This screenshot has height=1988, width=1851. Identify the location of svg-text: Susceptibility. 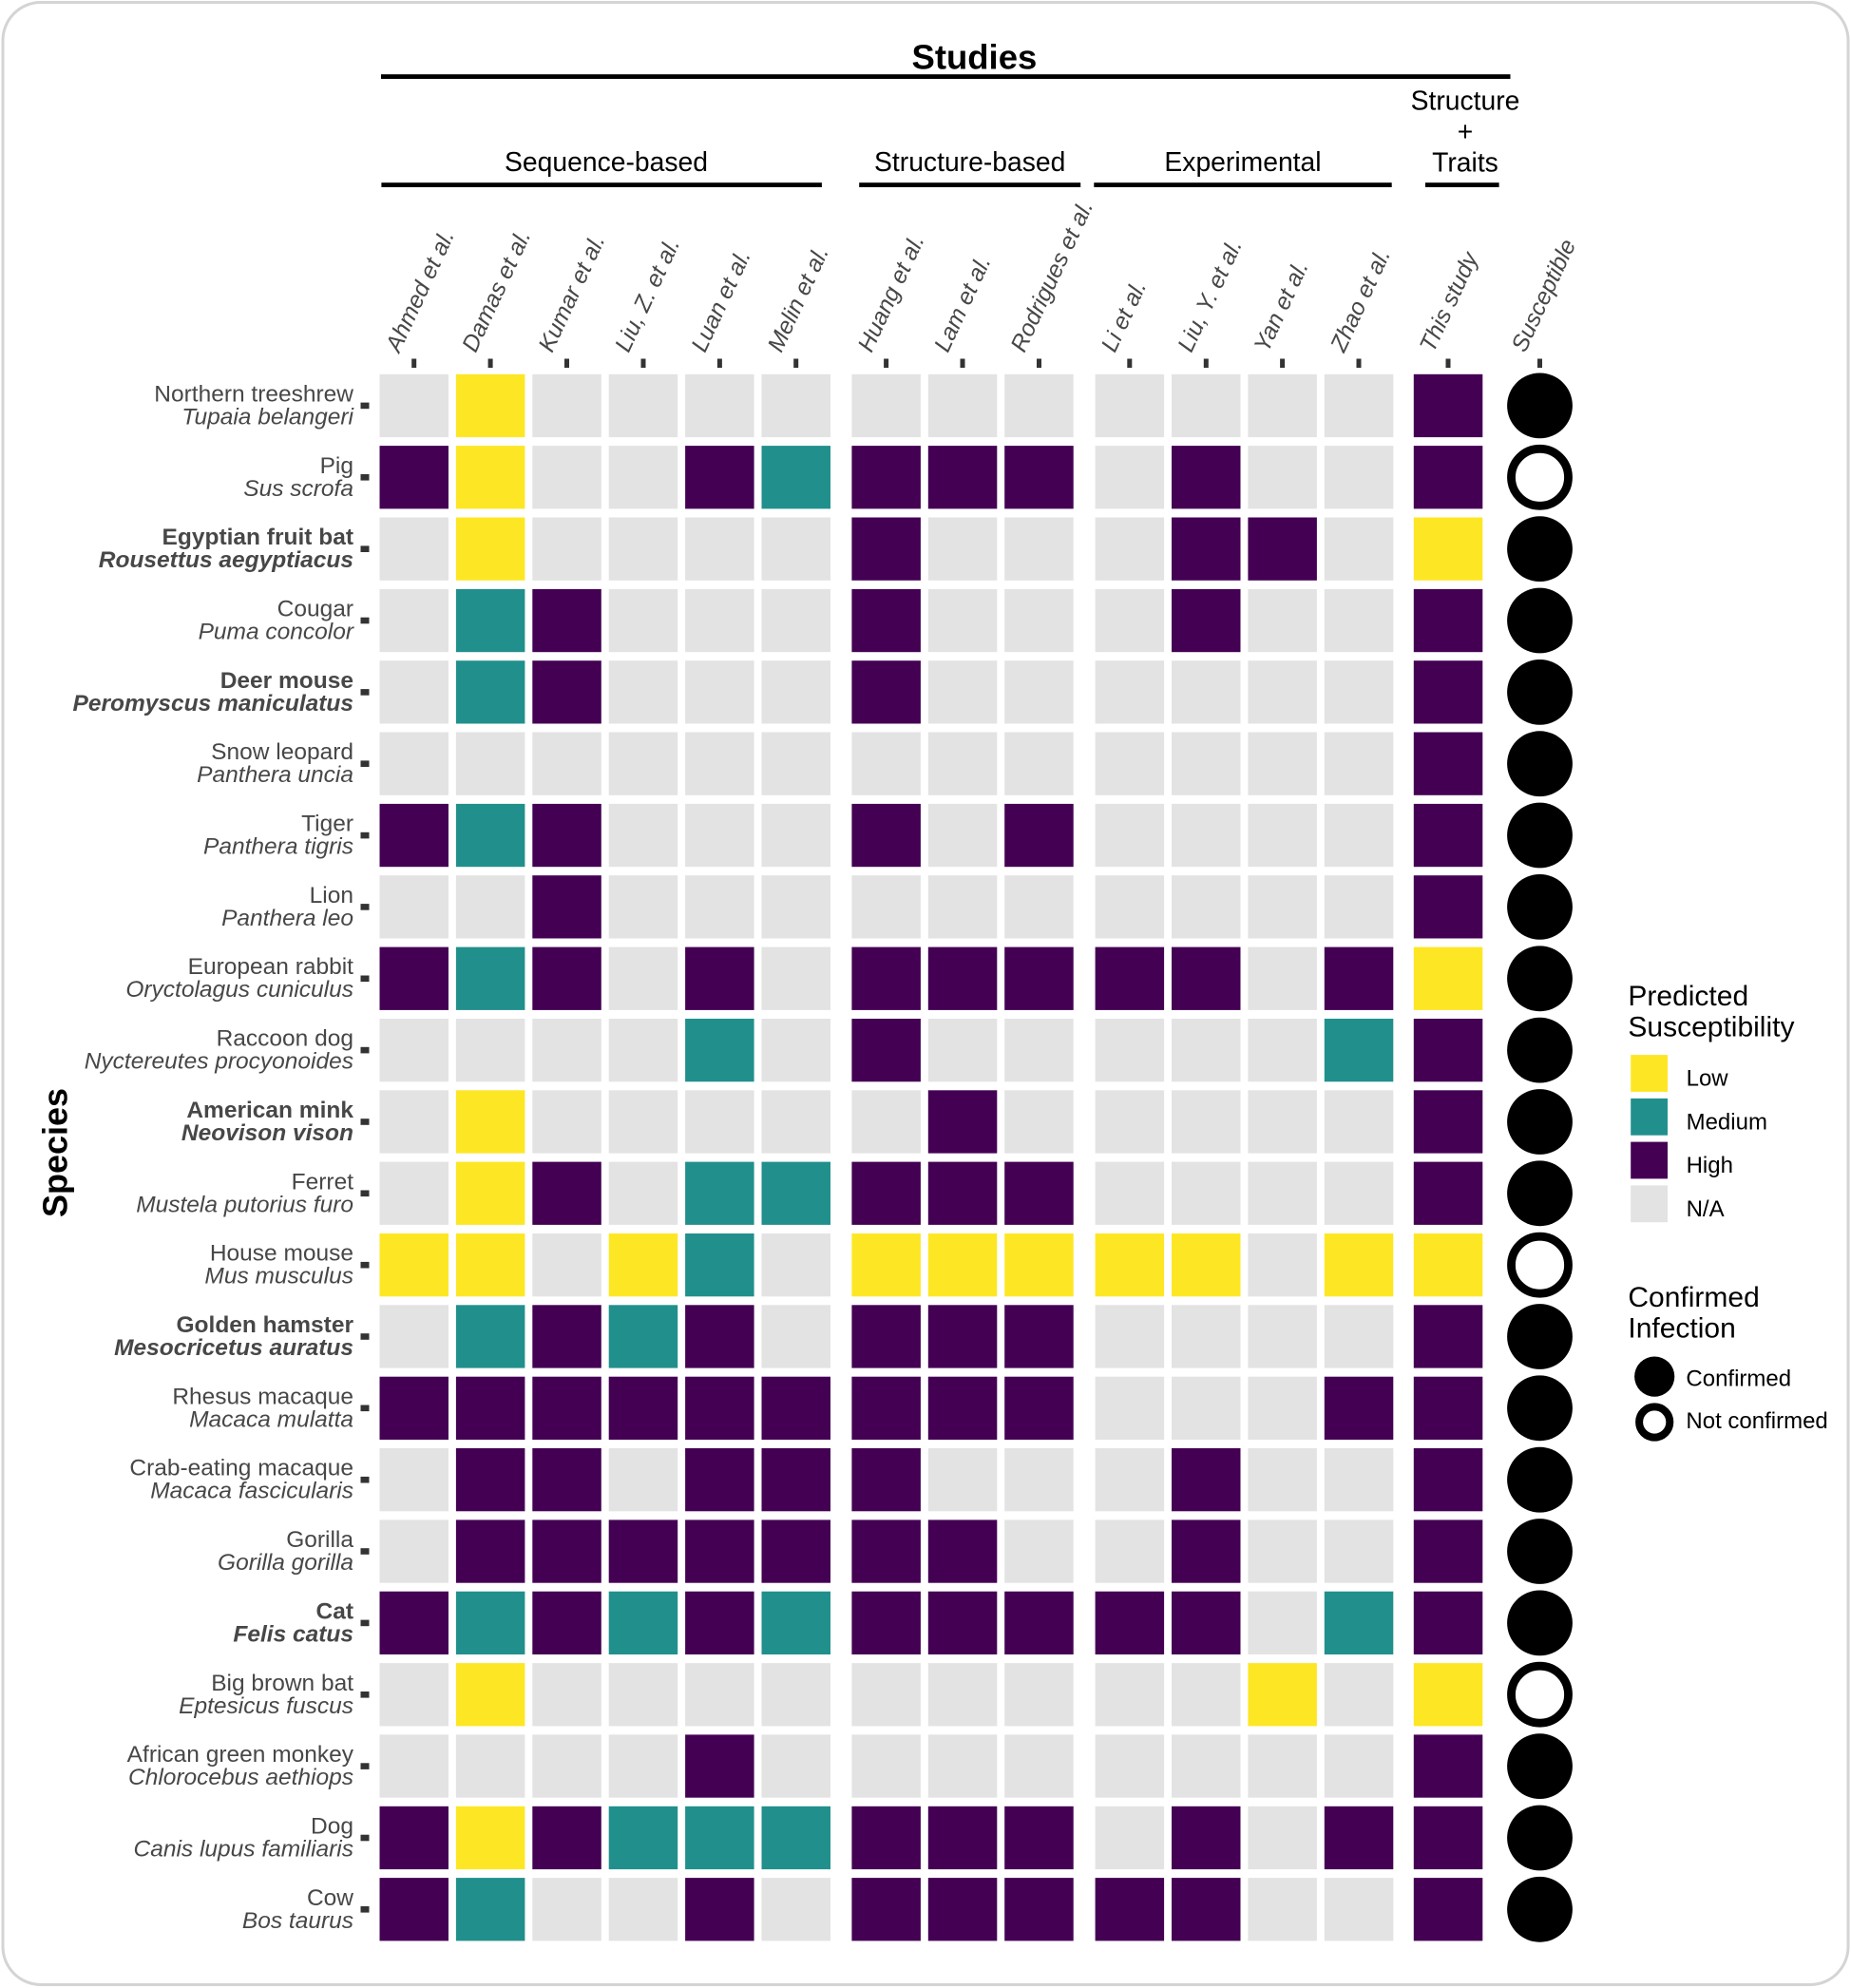
(1711, 1026).